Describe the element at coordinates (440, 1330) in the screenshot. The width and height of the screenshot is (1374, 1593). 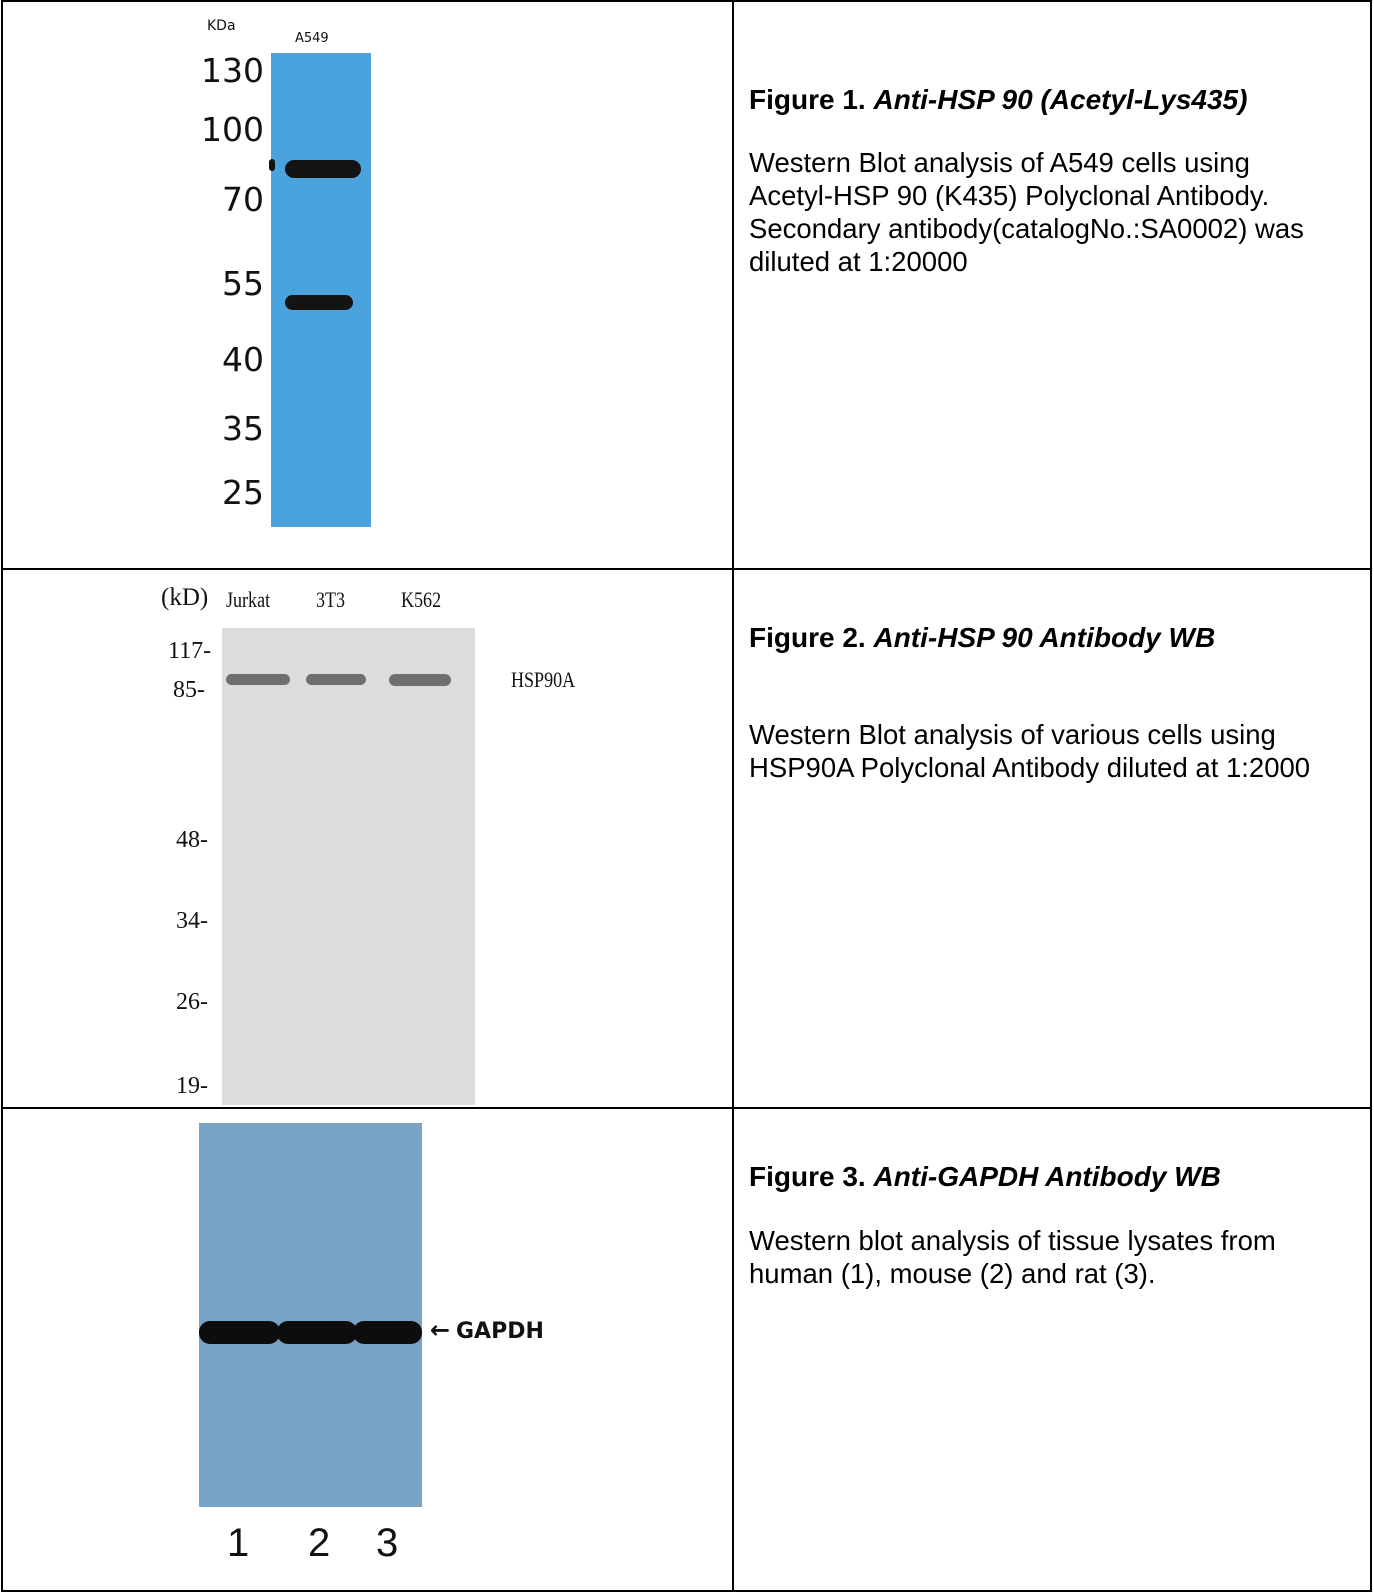
I see `gapdh-arrow-icon: ←` at that location.